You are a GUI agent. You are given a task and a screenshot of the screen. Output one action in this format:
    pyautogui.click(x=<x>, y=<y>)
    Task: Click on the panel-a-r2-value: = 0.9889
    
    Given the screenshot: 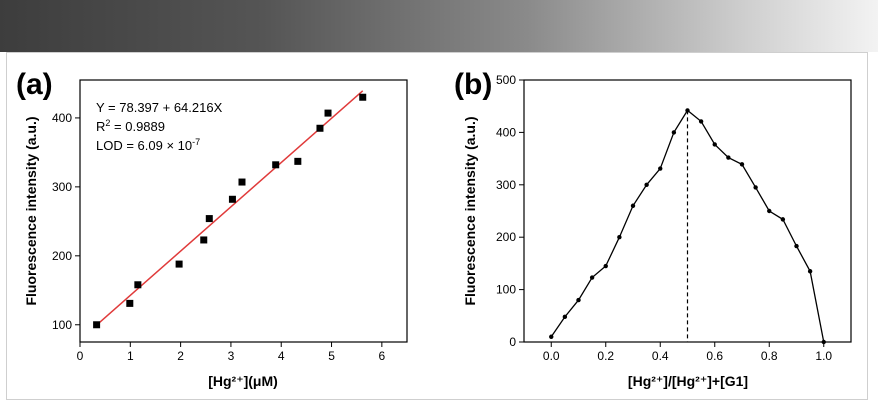 What is the action you would take?
    pyautogui.click(x=137, y=126)
    